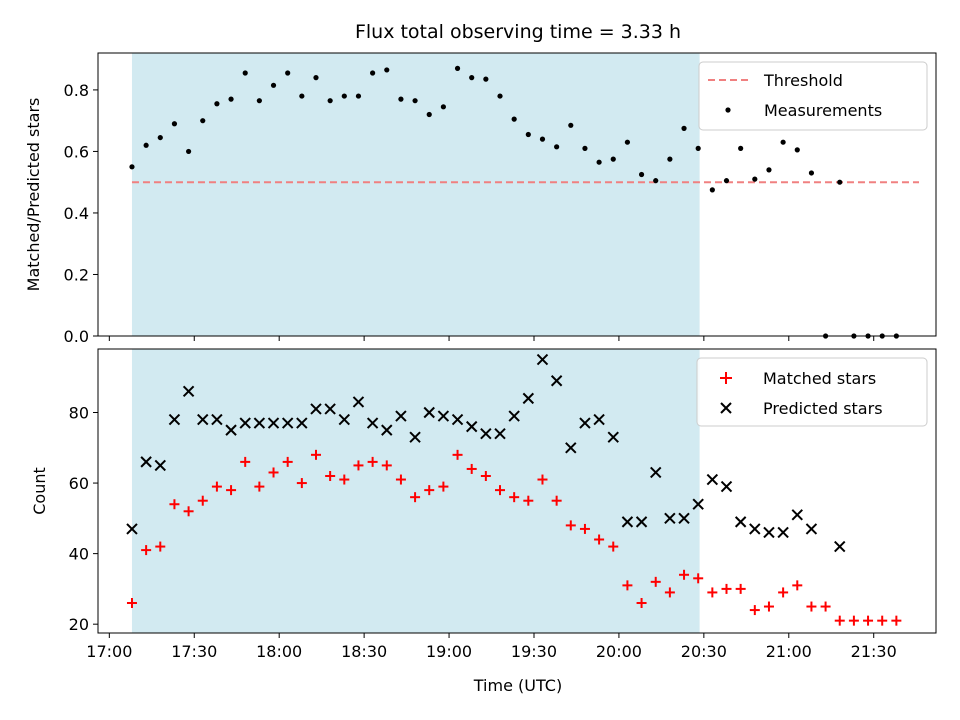 Image resolution: width=960 pixels, height=720 pixels. Describe the element at coordinates (76, 336) in the screenshot. I see `top-y-tick-label: 0.0` at that location.